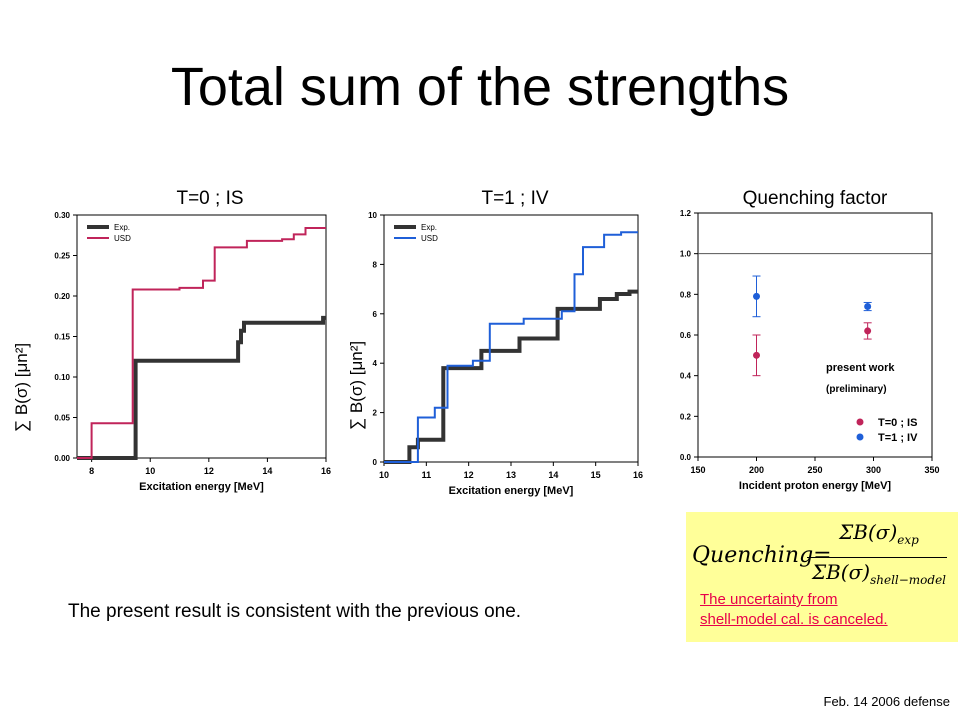  What do you see at coordinates (756, 470) in the screenshot?
I see `x-tick-label-quench: 200` at bounding box center [756, 470].